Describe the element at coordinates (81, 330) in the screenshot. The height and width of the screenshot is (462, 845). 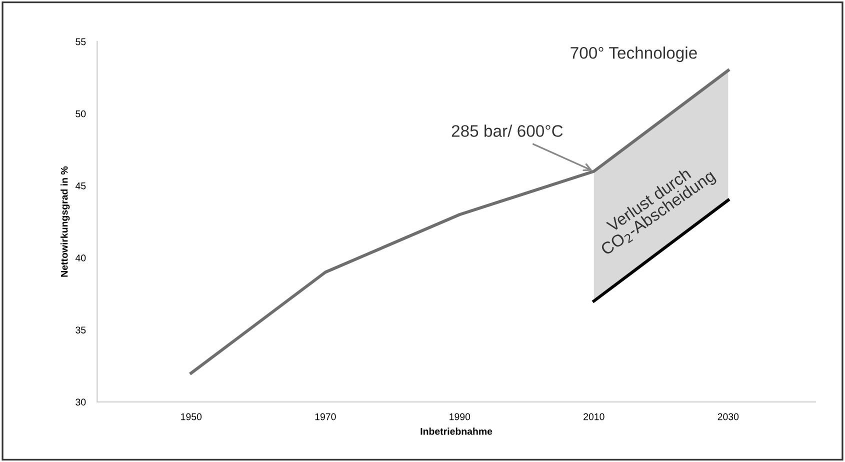
I see `y-tick-label: 35` at that location.